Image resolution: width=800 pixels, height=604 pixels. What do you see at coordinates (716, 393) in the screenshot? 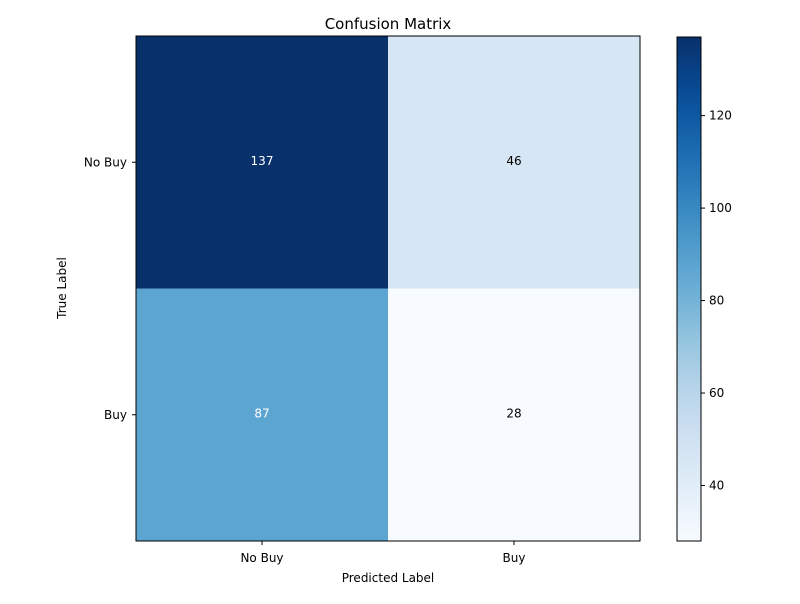
I see `colorbar-tick-label: 60` at bounding box center [716, 393].